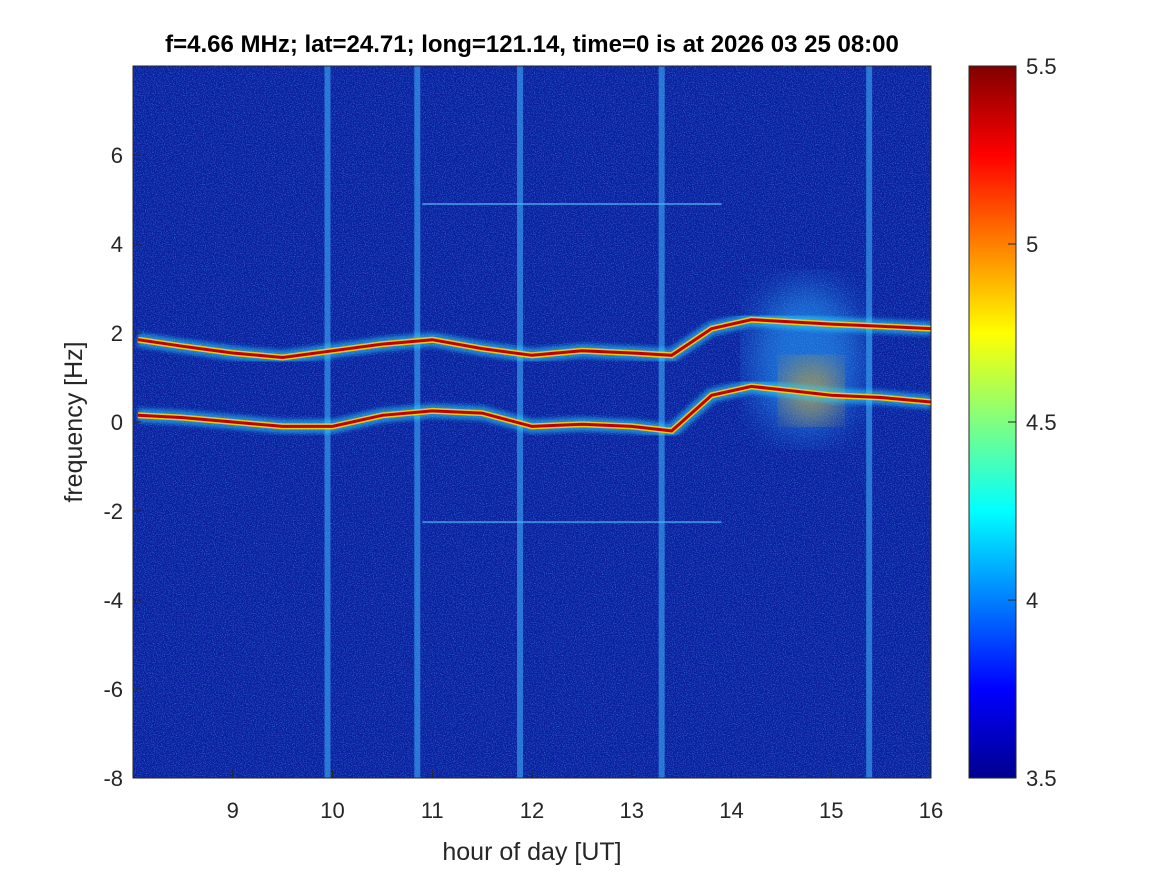 This screenshot has width=1167, height=875. What do you see at coordinates (831, 810) in the screenshot?
I see `x-tick-label: 15` at bounding box center [831, 810].